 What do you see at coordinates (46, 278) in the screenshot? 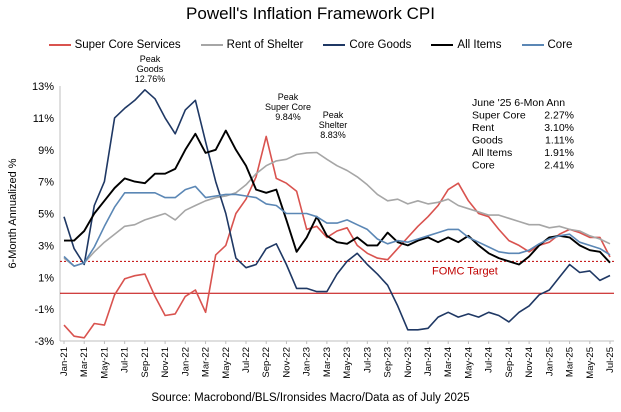
I see `y-tick-label: 1%` at bounding box center [46, 278].